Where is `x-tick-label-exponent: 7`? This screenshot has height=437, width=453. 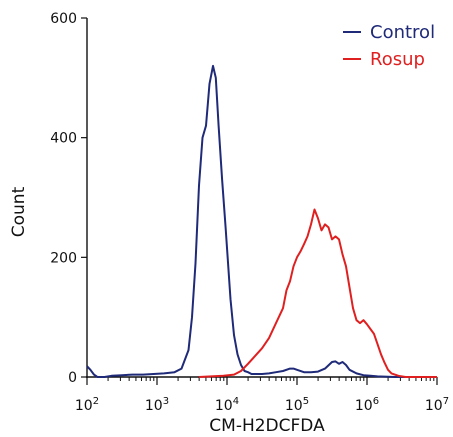
x-tick-label-exponent: 7 is located at coordinates (446, 401).